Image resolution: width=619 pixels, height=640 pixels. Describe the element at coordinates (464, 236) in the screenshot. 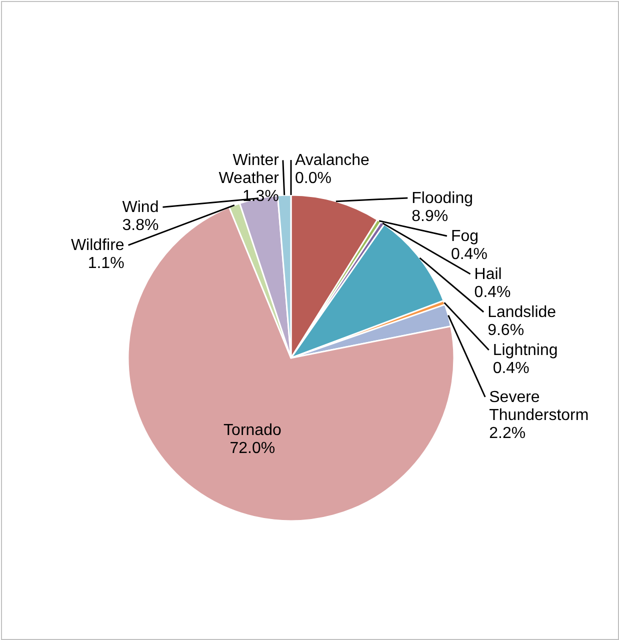

I see `slice-label: Fog` at that location.